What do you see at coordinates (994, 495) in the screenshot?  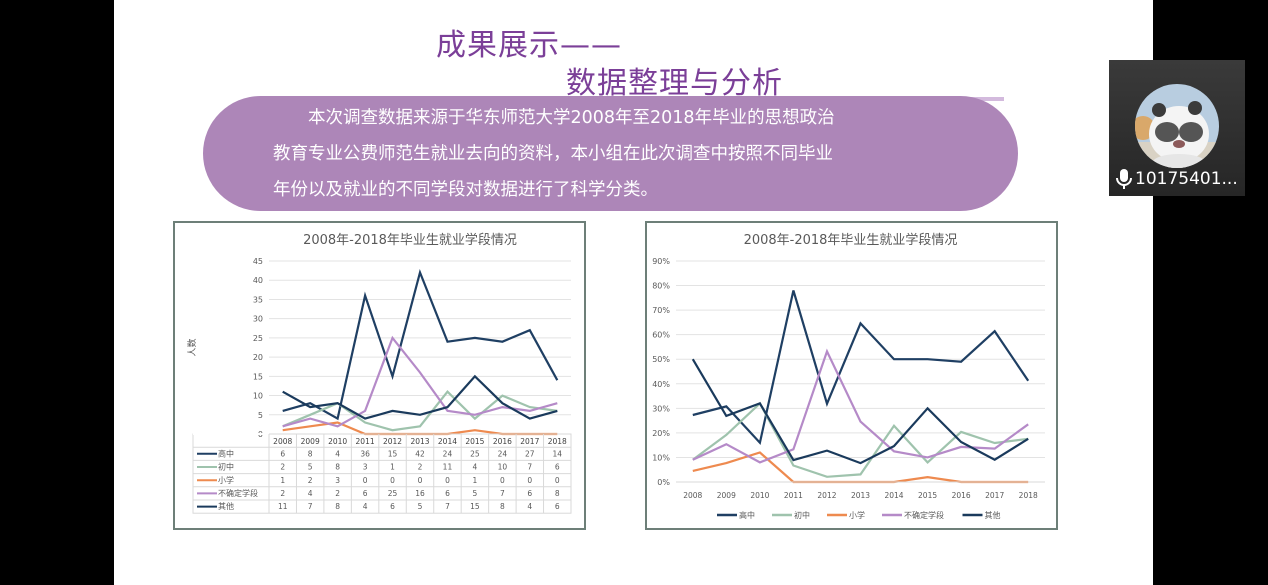 I see `x-tick-label: 2017` at bounding box center [994, 495].